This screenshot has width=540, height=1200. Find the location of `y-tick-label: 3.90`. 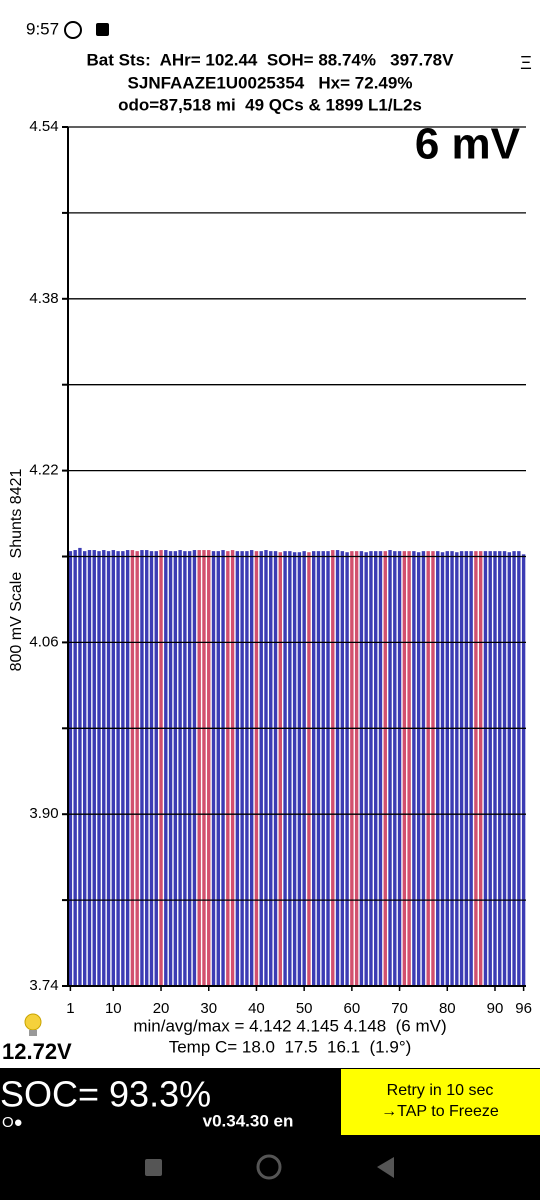

y-tick-label: 3.90 is located at coordinates (43, 813).